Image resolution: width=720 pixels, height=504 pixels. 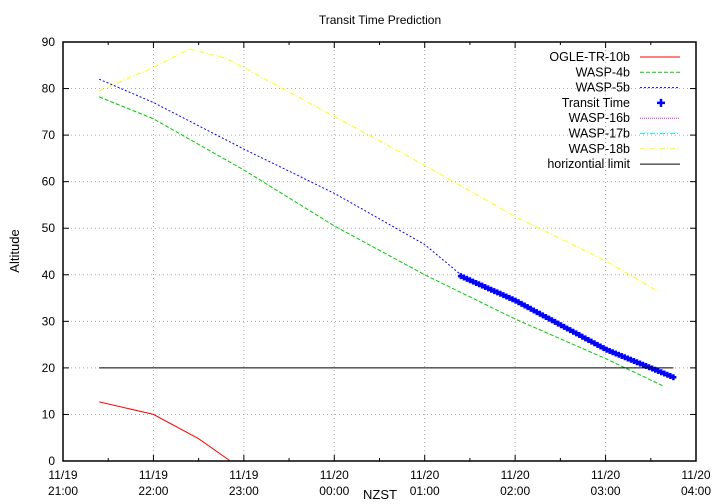 What do you see at coordinates (49, 368) in the screenshot?
I see `y-tick-label: 20` at bounding box center [49, 368].